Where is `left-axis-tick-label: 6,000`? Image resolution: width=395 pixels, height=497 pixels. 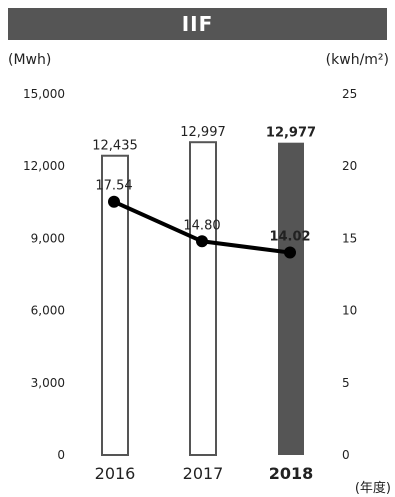
left-axis-tick-label: 6,000 is located at coordinates (48, 311).